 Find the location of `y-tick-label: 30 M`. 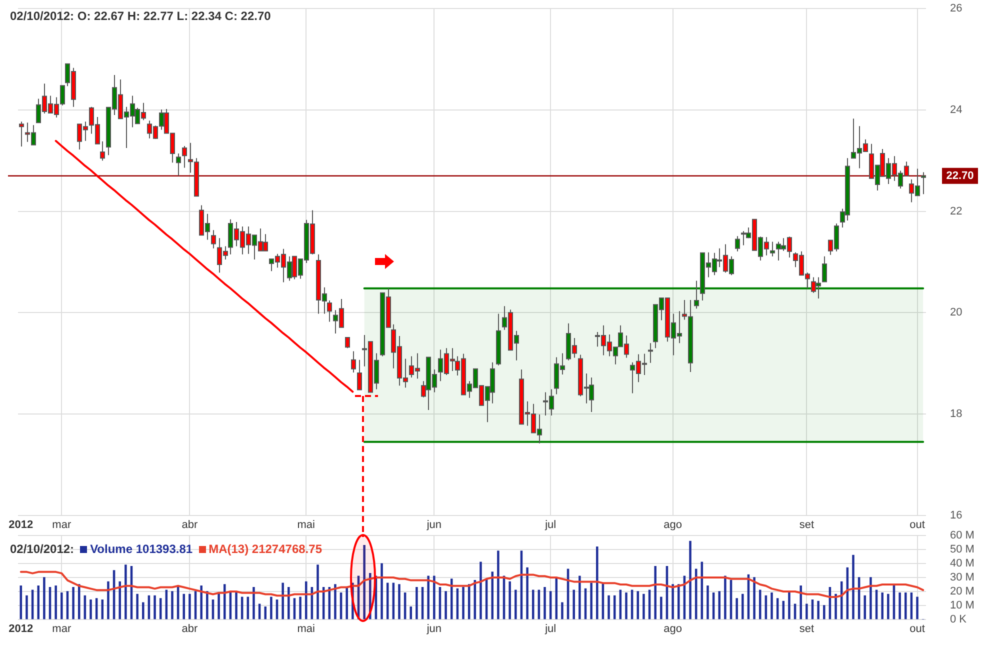

y-tick-label: 30 M is located at coordinates (962, 578).